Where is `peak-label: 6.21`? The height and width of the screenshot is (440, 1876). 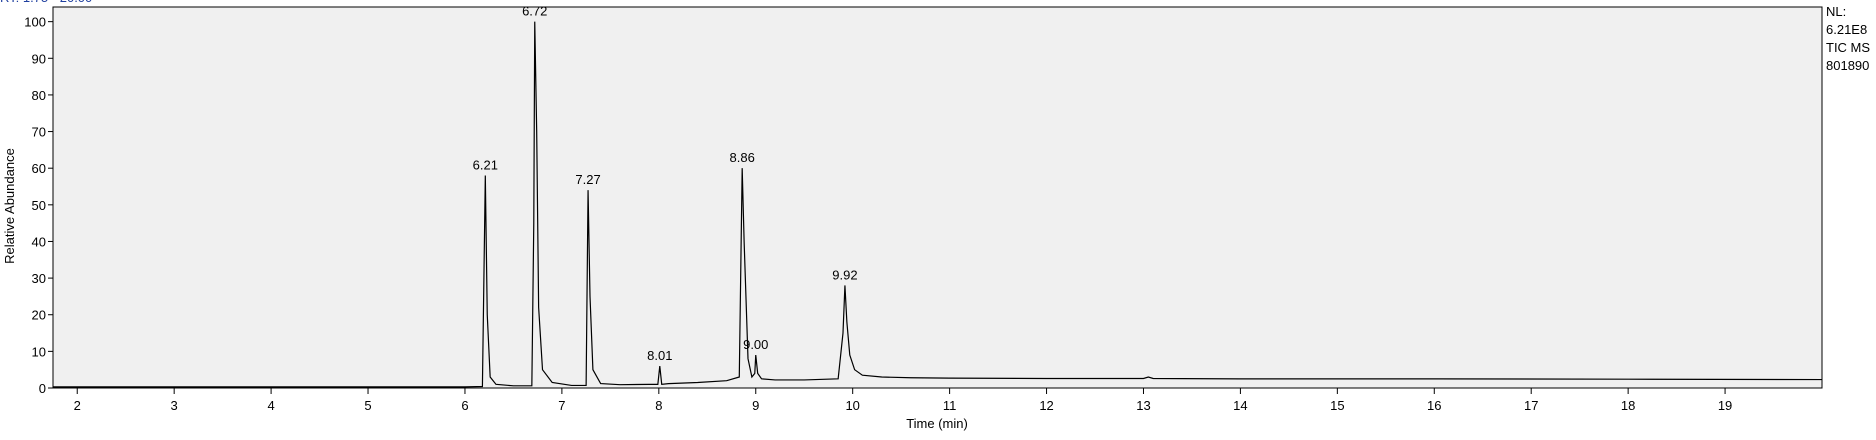 peak-label: 6.21 is located at coordinates (485, 165).